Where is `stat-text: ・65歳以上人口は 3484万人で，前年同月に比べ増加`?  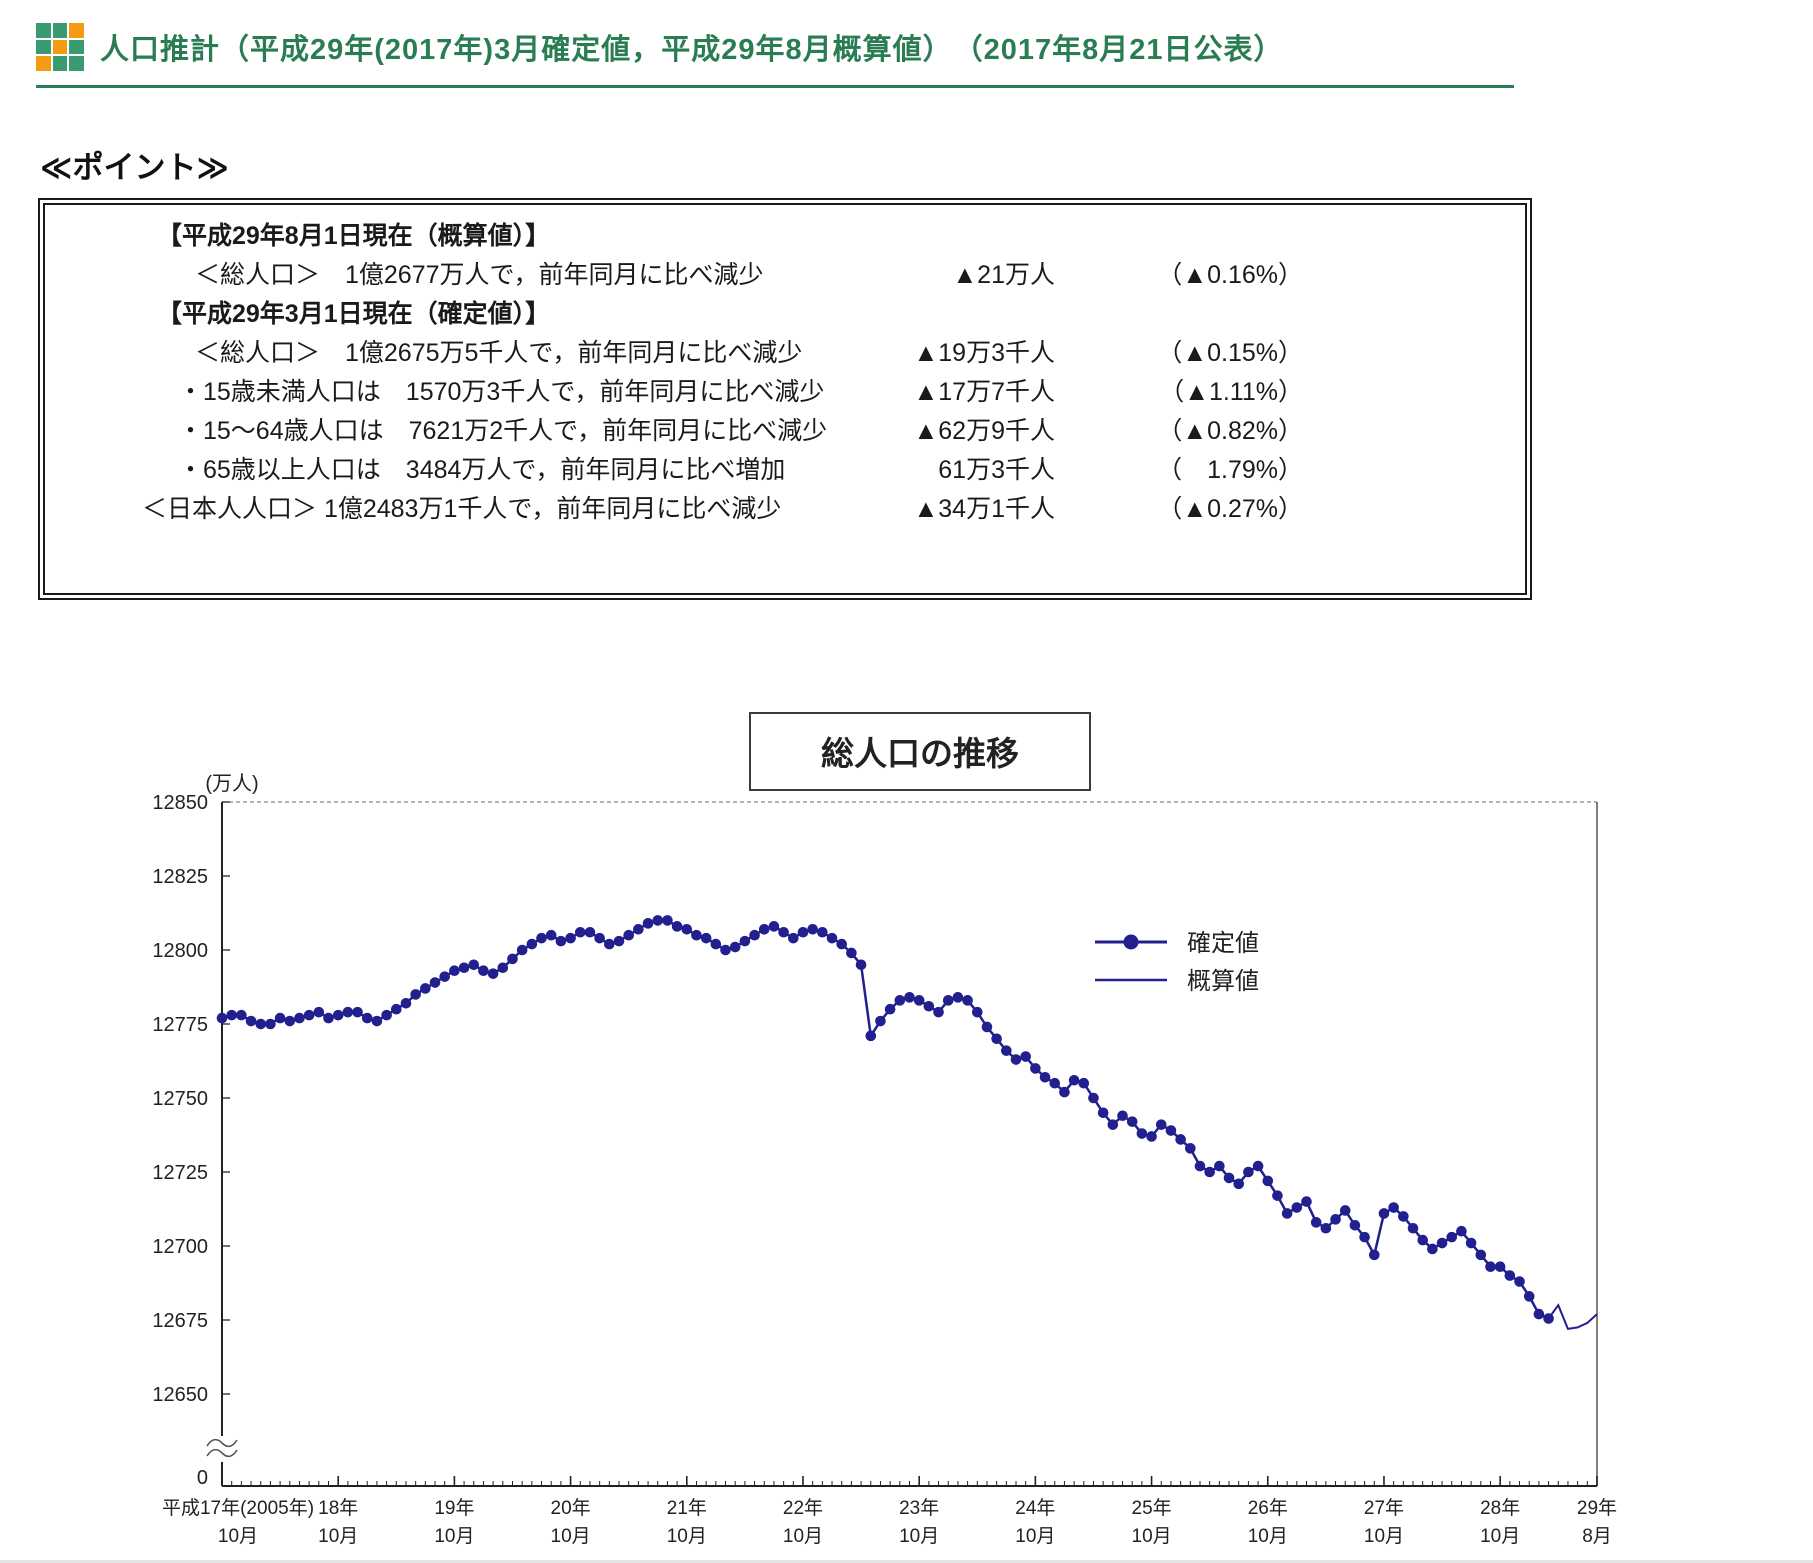 stat-text: ・65歳以上人口は 3484万人で，前年同月に比べ増加 is located at coordinates (482, 470).